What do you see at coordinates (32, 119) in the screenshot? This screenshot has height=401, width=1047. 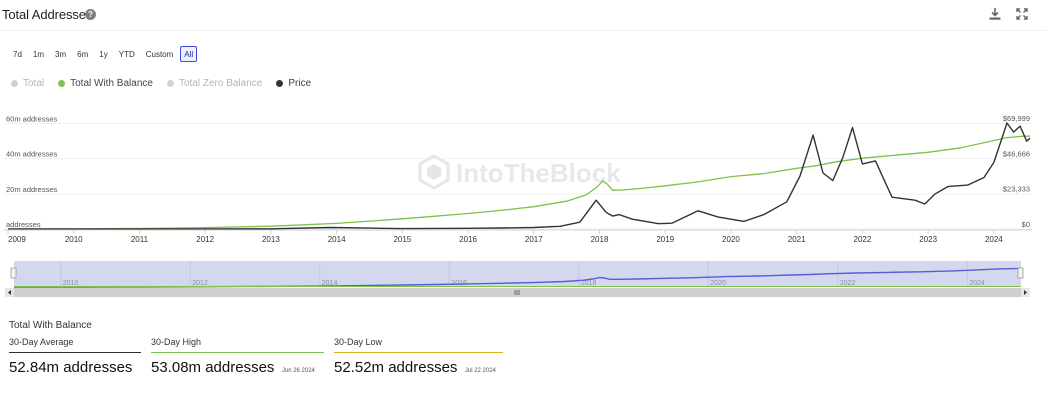 I see `left-axis-label: 60m addresses` at bounding box center [32, 119].